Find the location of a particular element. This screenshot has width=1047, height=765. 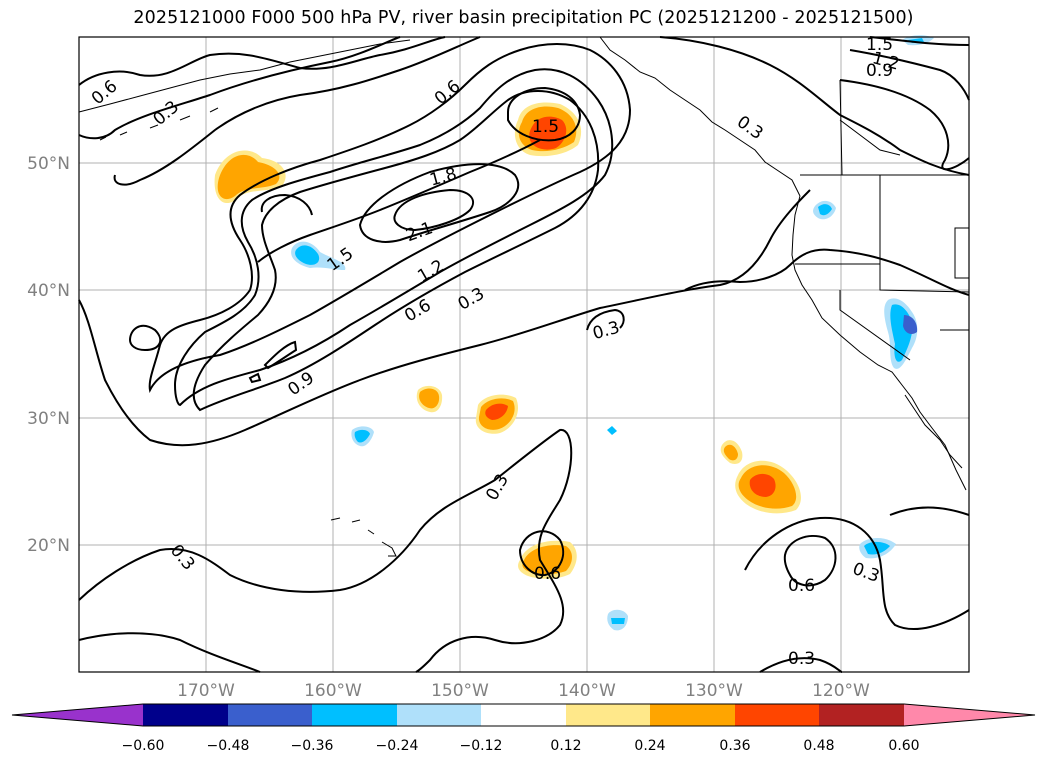

contour-label: 0.9 is located at coordinates (879, 71).